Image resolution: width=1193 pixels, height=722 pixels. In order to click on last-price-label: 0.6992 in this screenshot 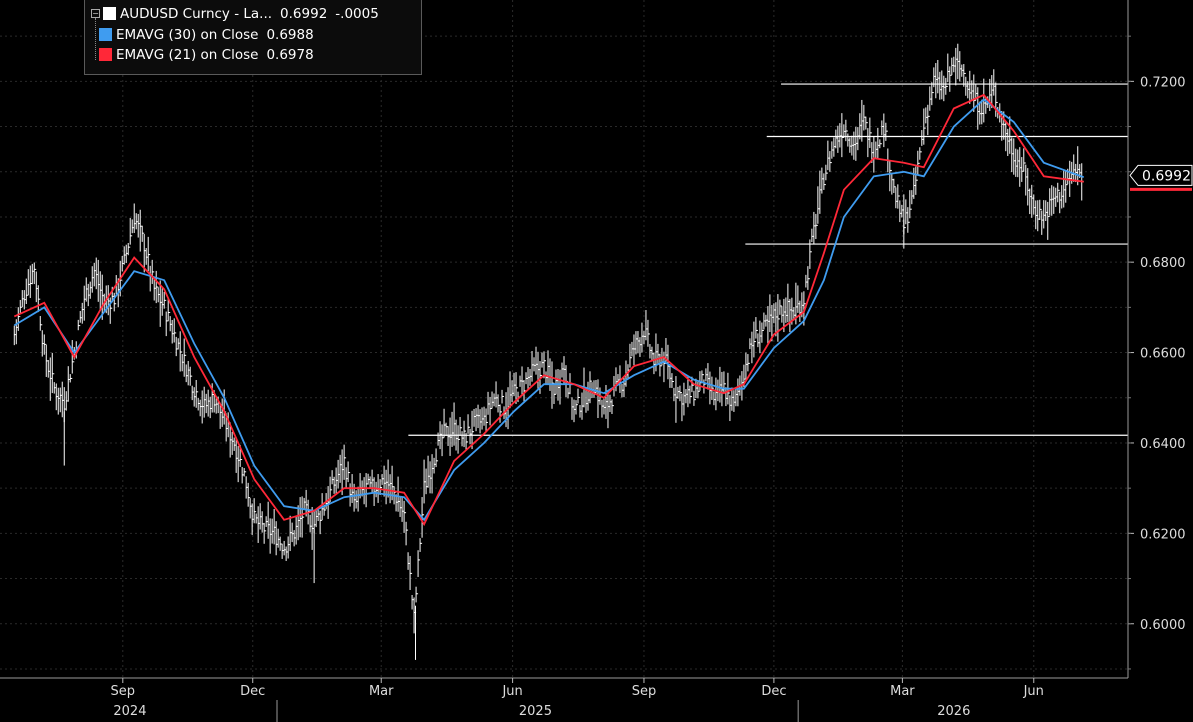, I will do `click(1166, 176)`.